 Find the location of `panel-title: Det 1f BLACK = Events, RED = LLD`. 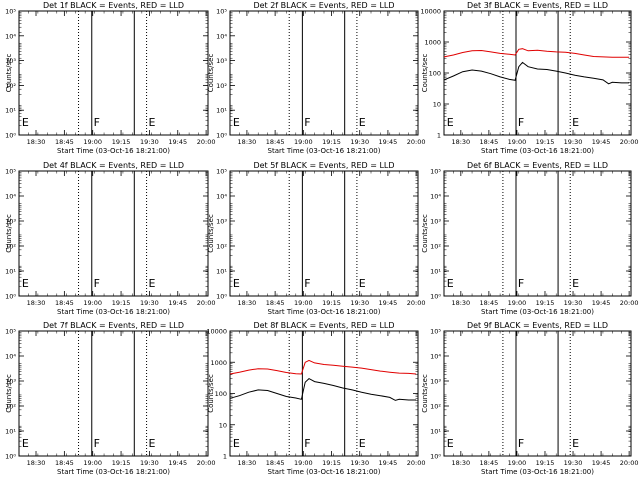

panel-title: Det 1f BLACK = Events, RED = LLD is located at coordinates (113, 5).